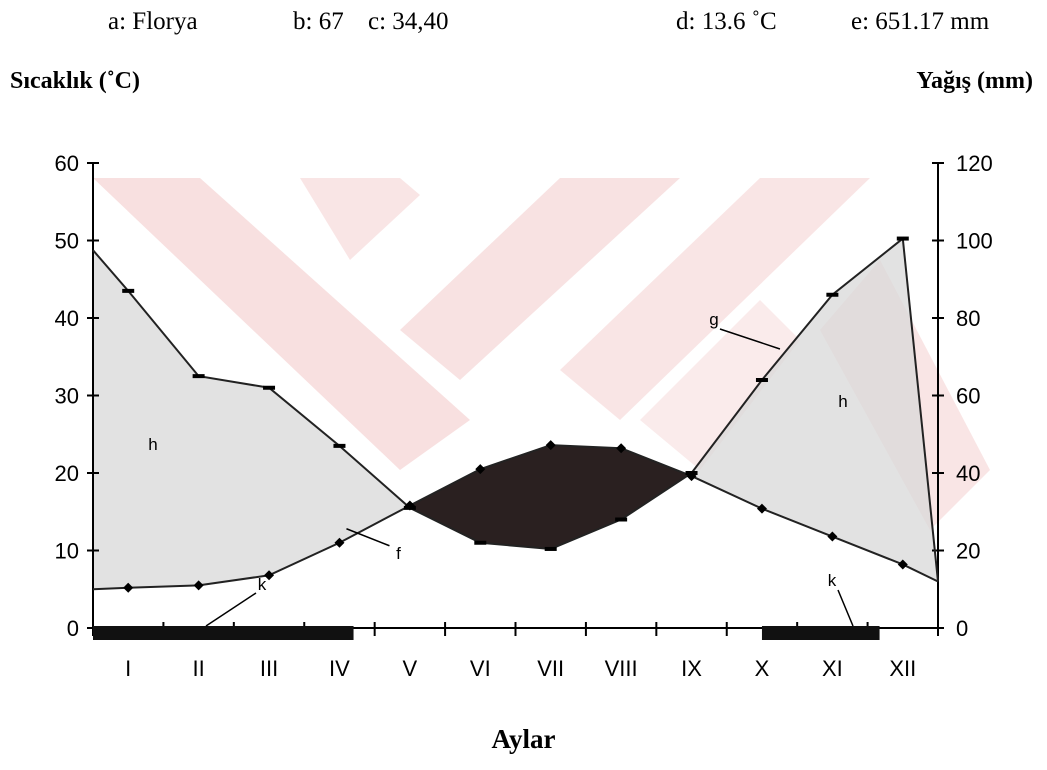  I want to click on precipitation-point-III, so click(269, 387).